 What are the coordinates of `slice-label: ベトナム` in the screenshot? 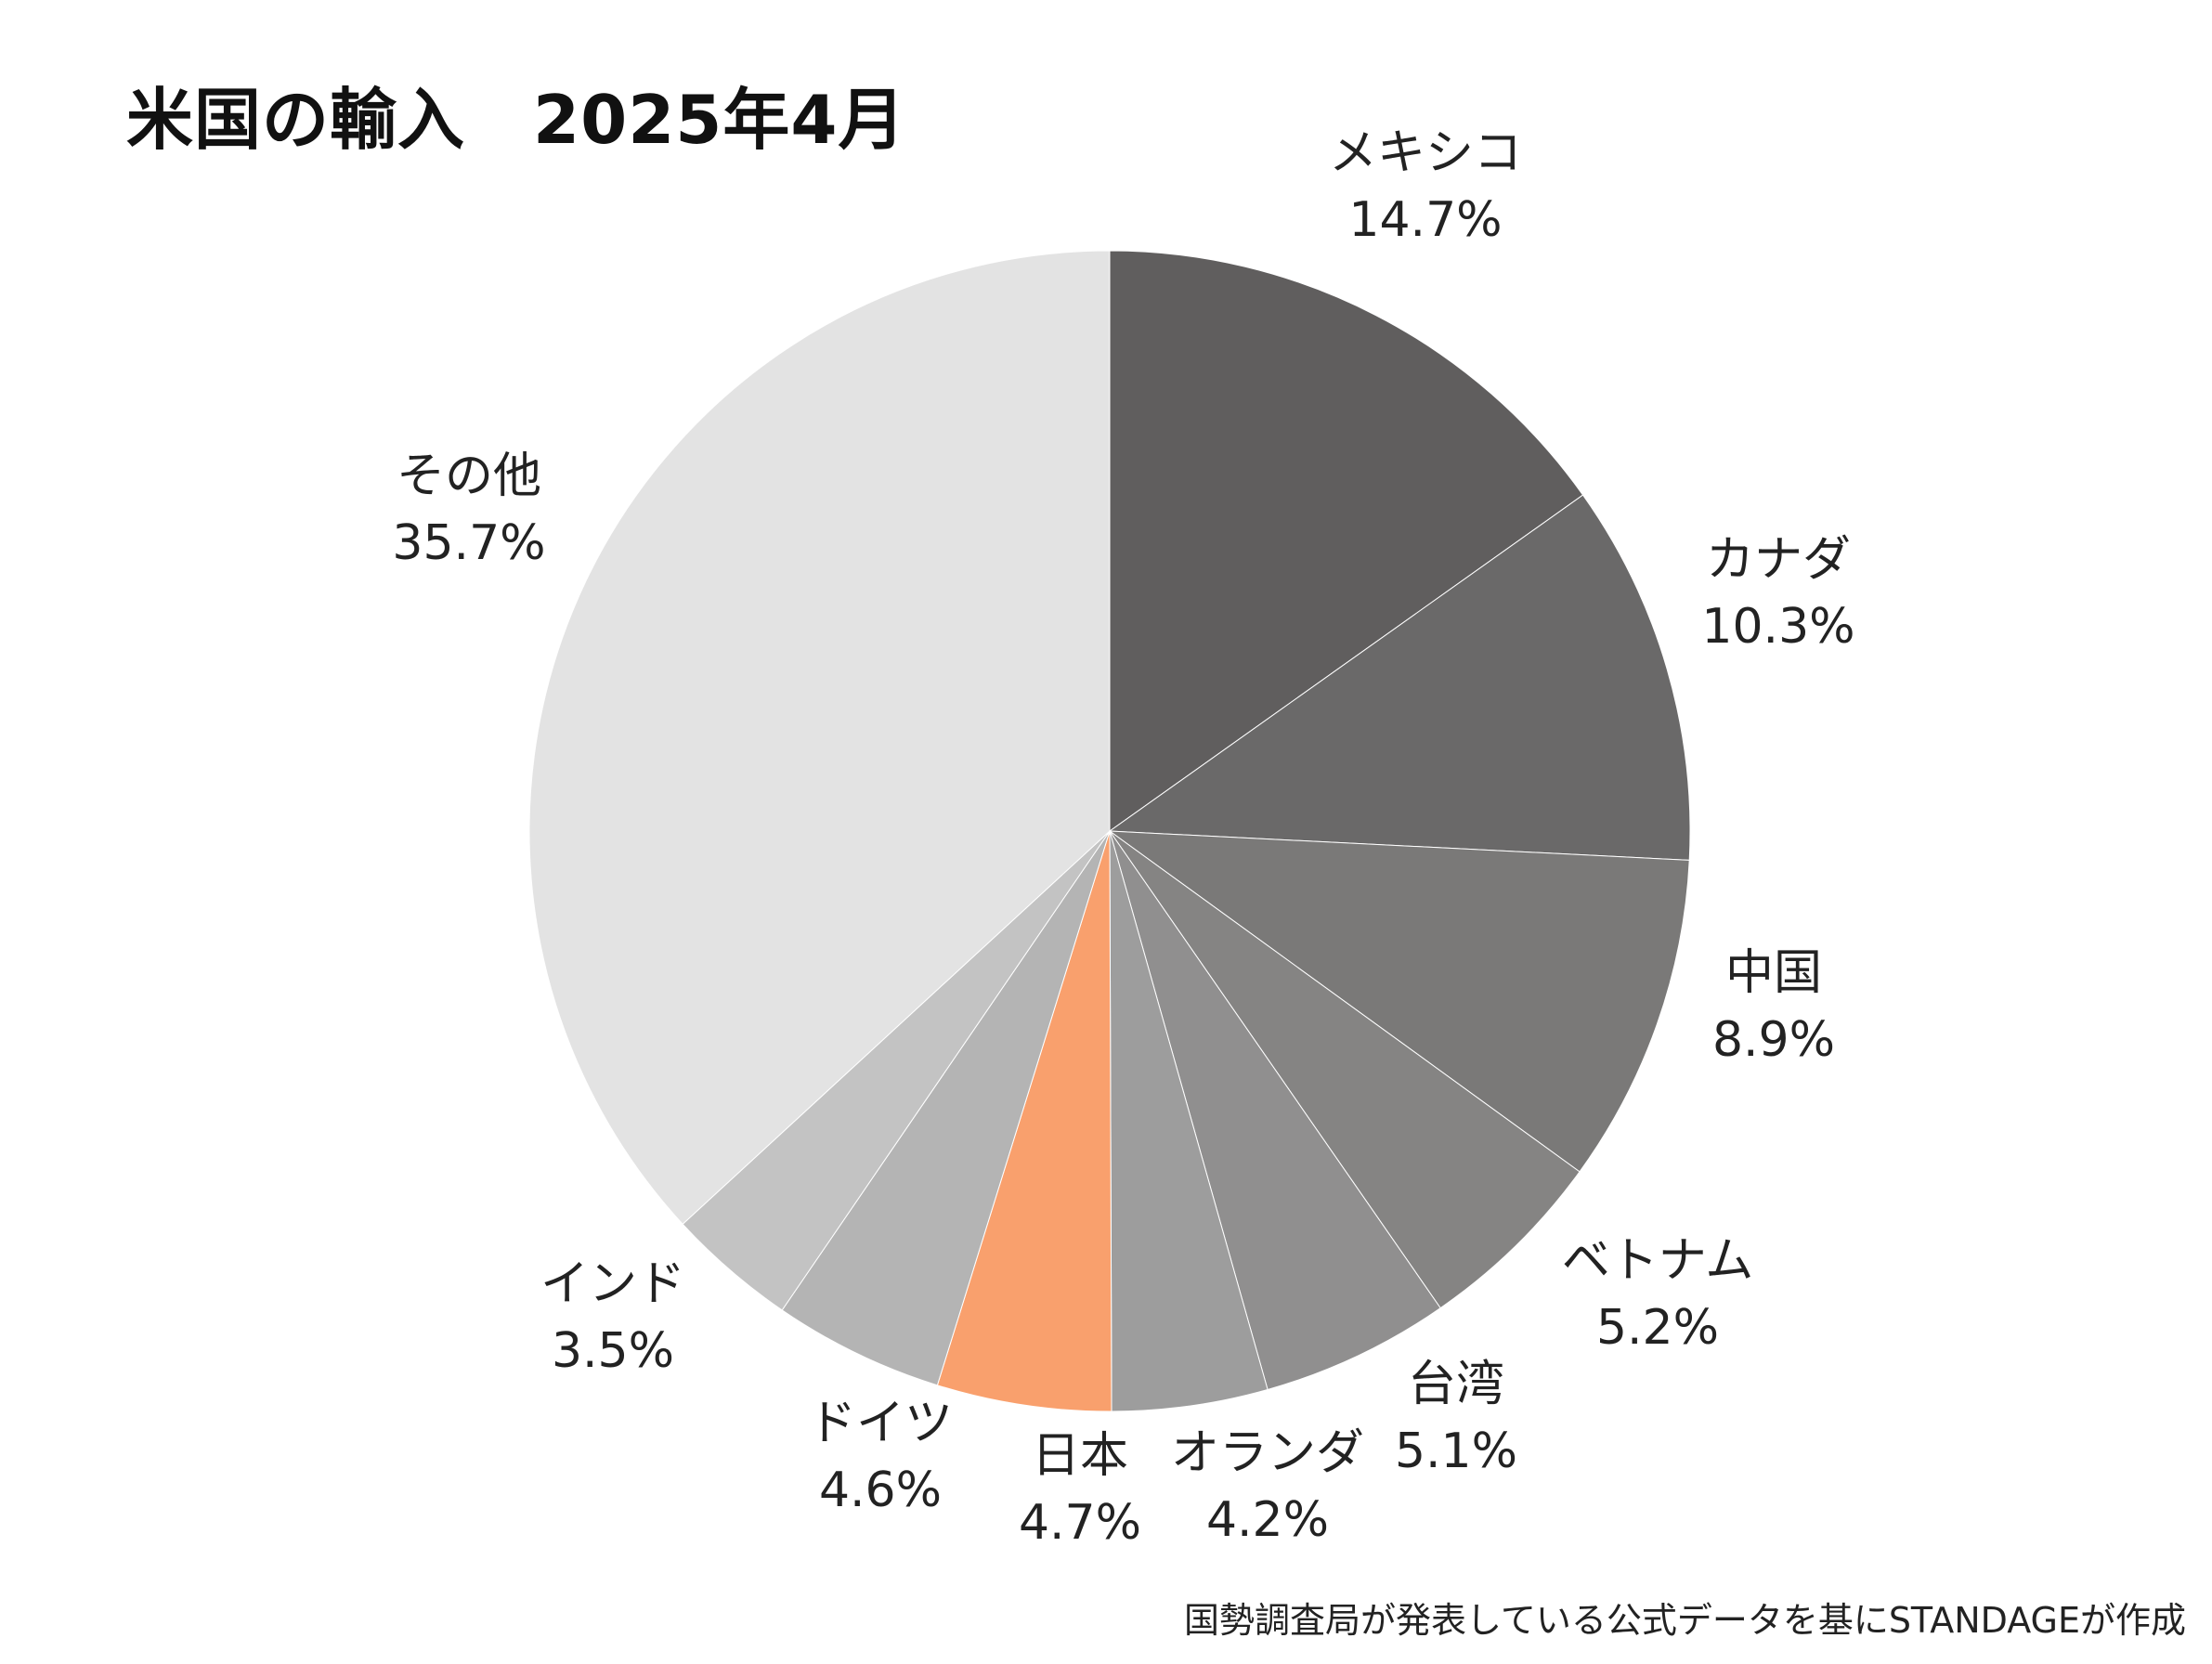 It's located at (1657, 1261).